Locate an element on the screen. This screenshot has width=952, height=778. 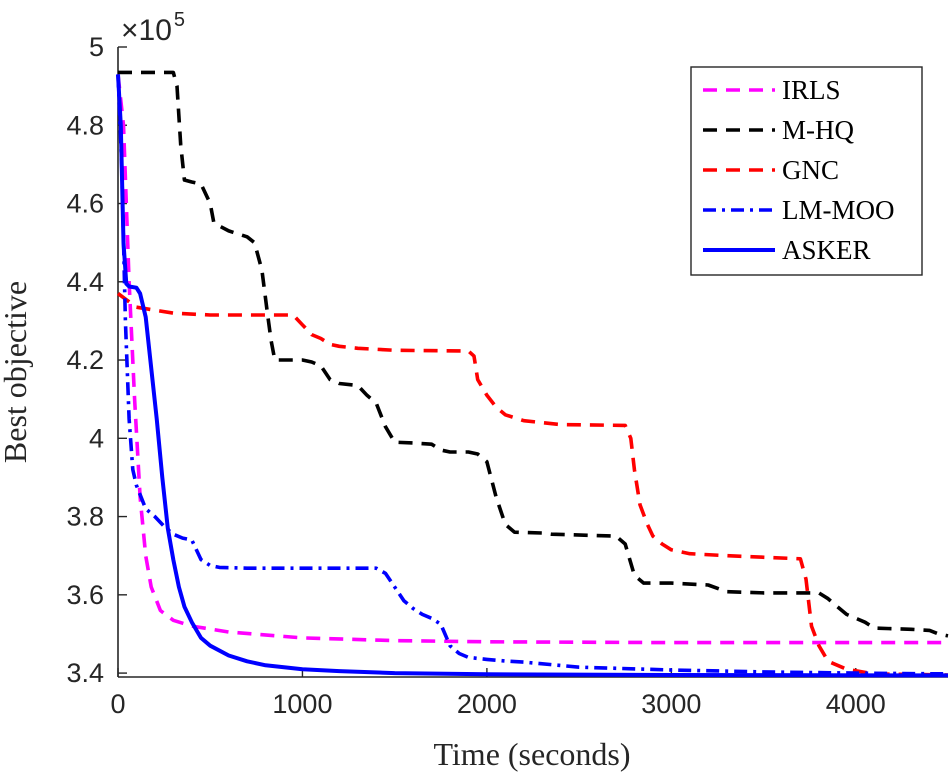
y-tick-label: 4.2 is located at coordinates (85, 360).